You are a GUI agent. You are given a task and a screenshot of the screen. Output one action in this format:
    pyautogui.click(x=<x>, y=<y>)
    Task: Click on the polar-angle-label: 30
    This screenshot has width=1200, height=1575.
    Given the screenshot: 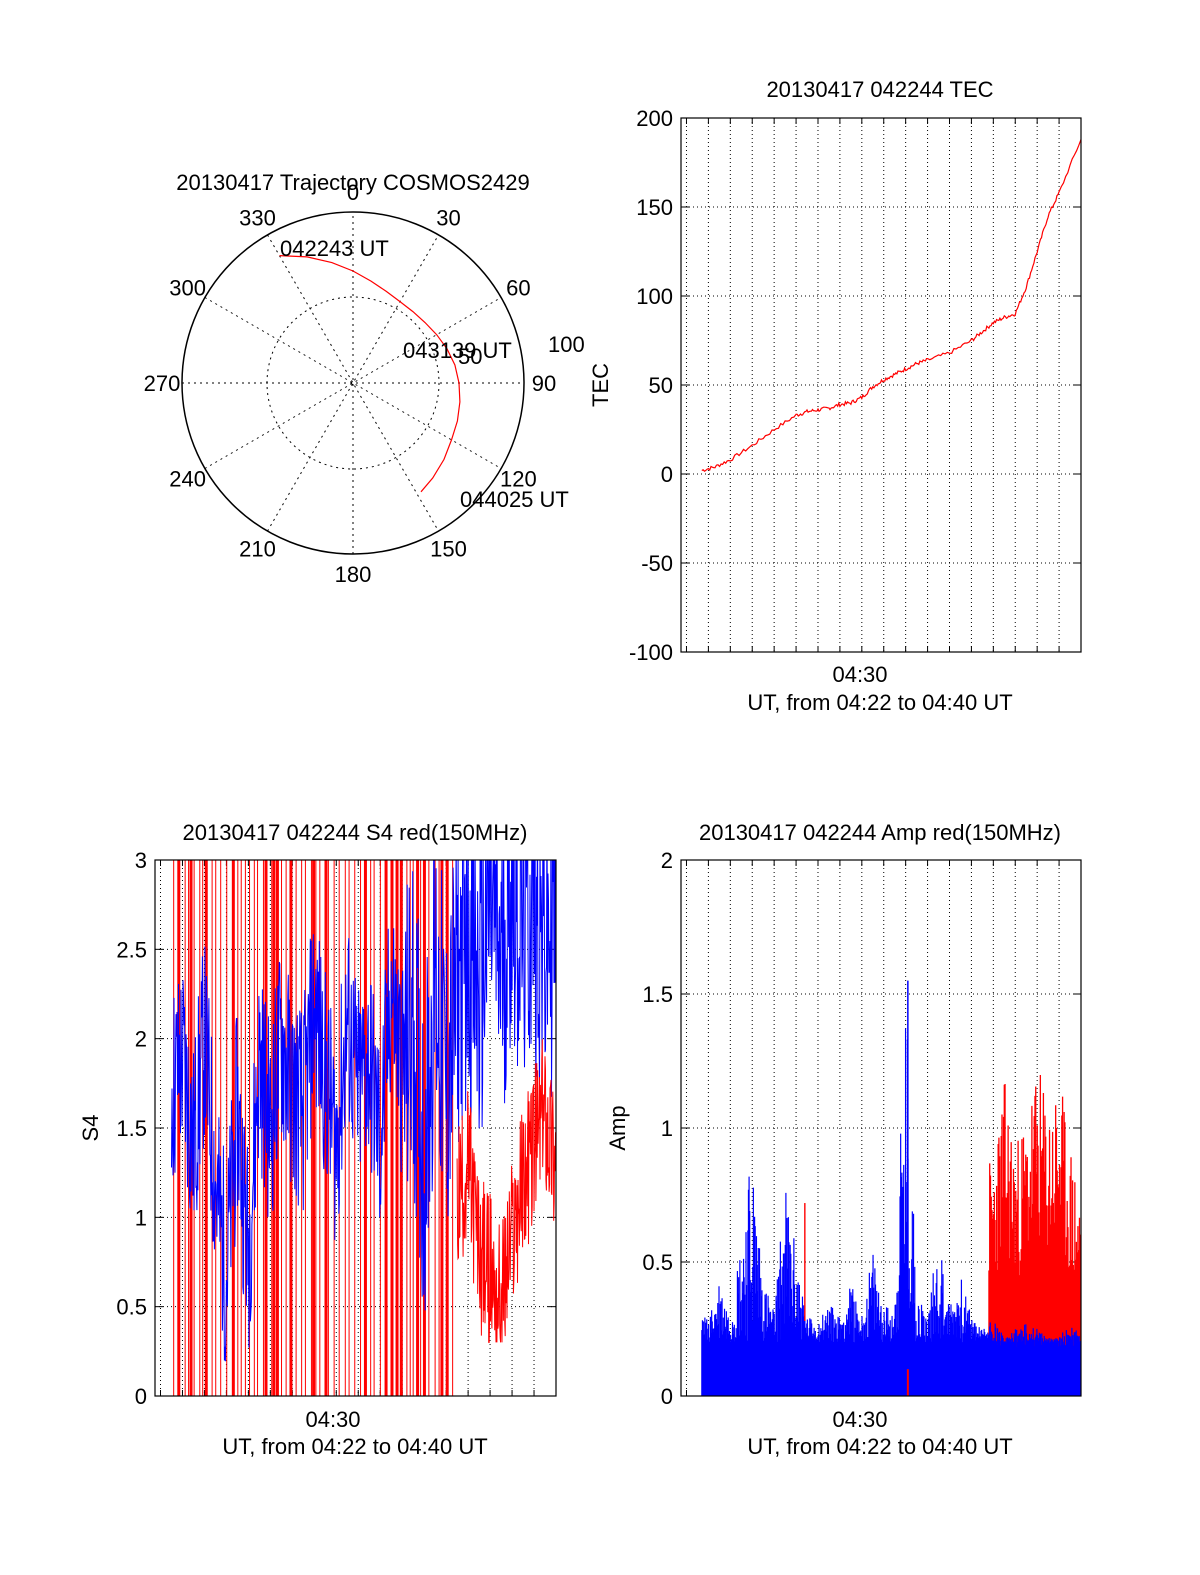 What is the action you would take?
    pyautogui.click(x=448, y=218)
    